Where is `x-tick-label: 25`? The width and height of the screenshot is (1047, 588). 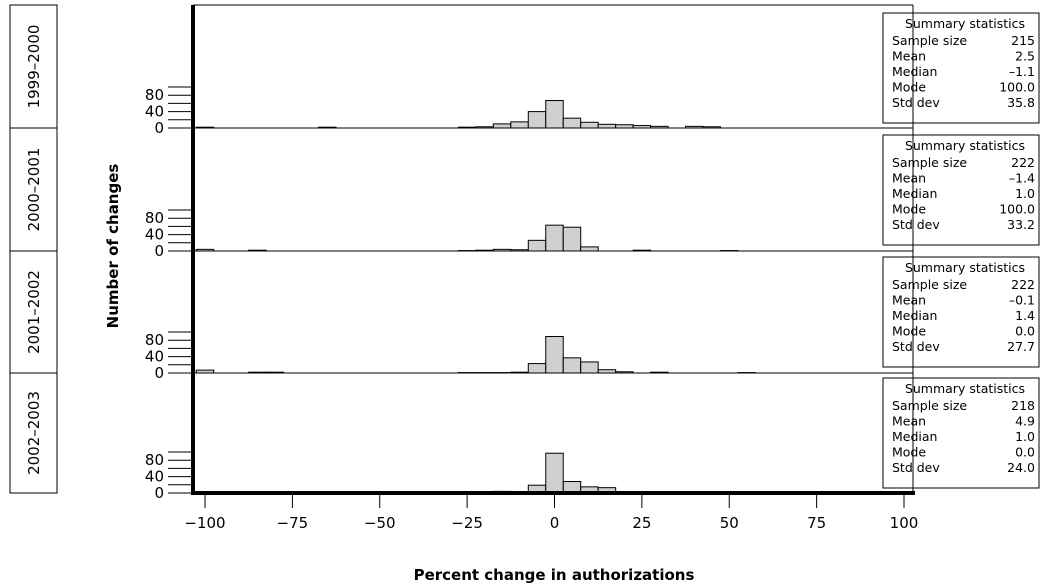 x-tick-label: 25 is located at coordinates (641, 523).